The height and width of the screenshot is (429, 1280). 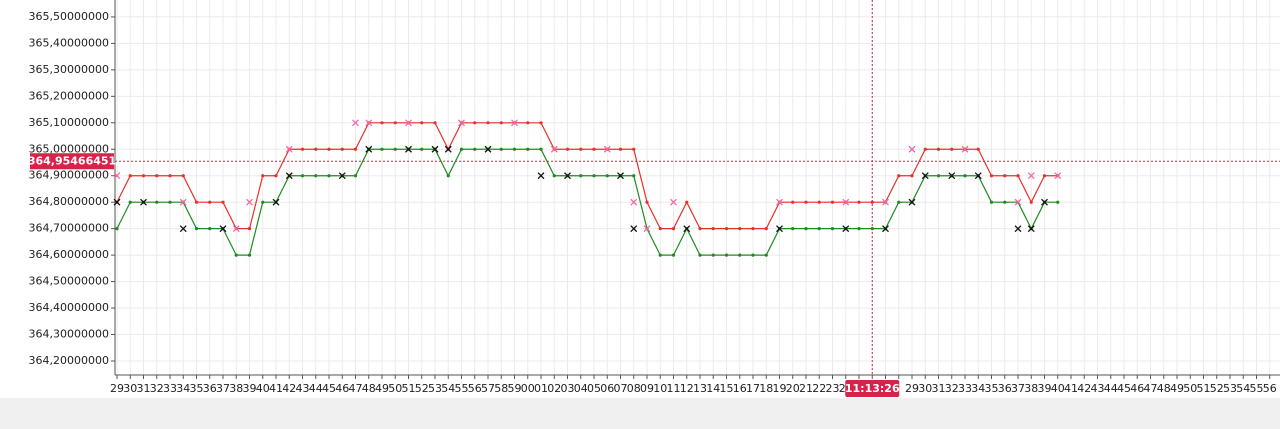 What do you see at coordinates (69, 307) in the screenshot?
I see `y-tick-label: 364,40000000` at bounding box center [69, 307].